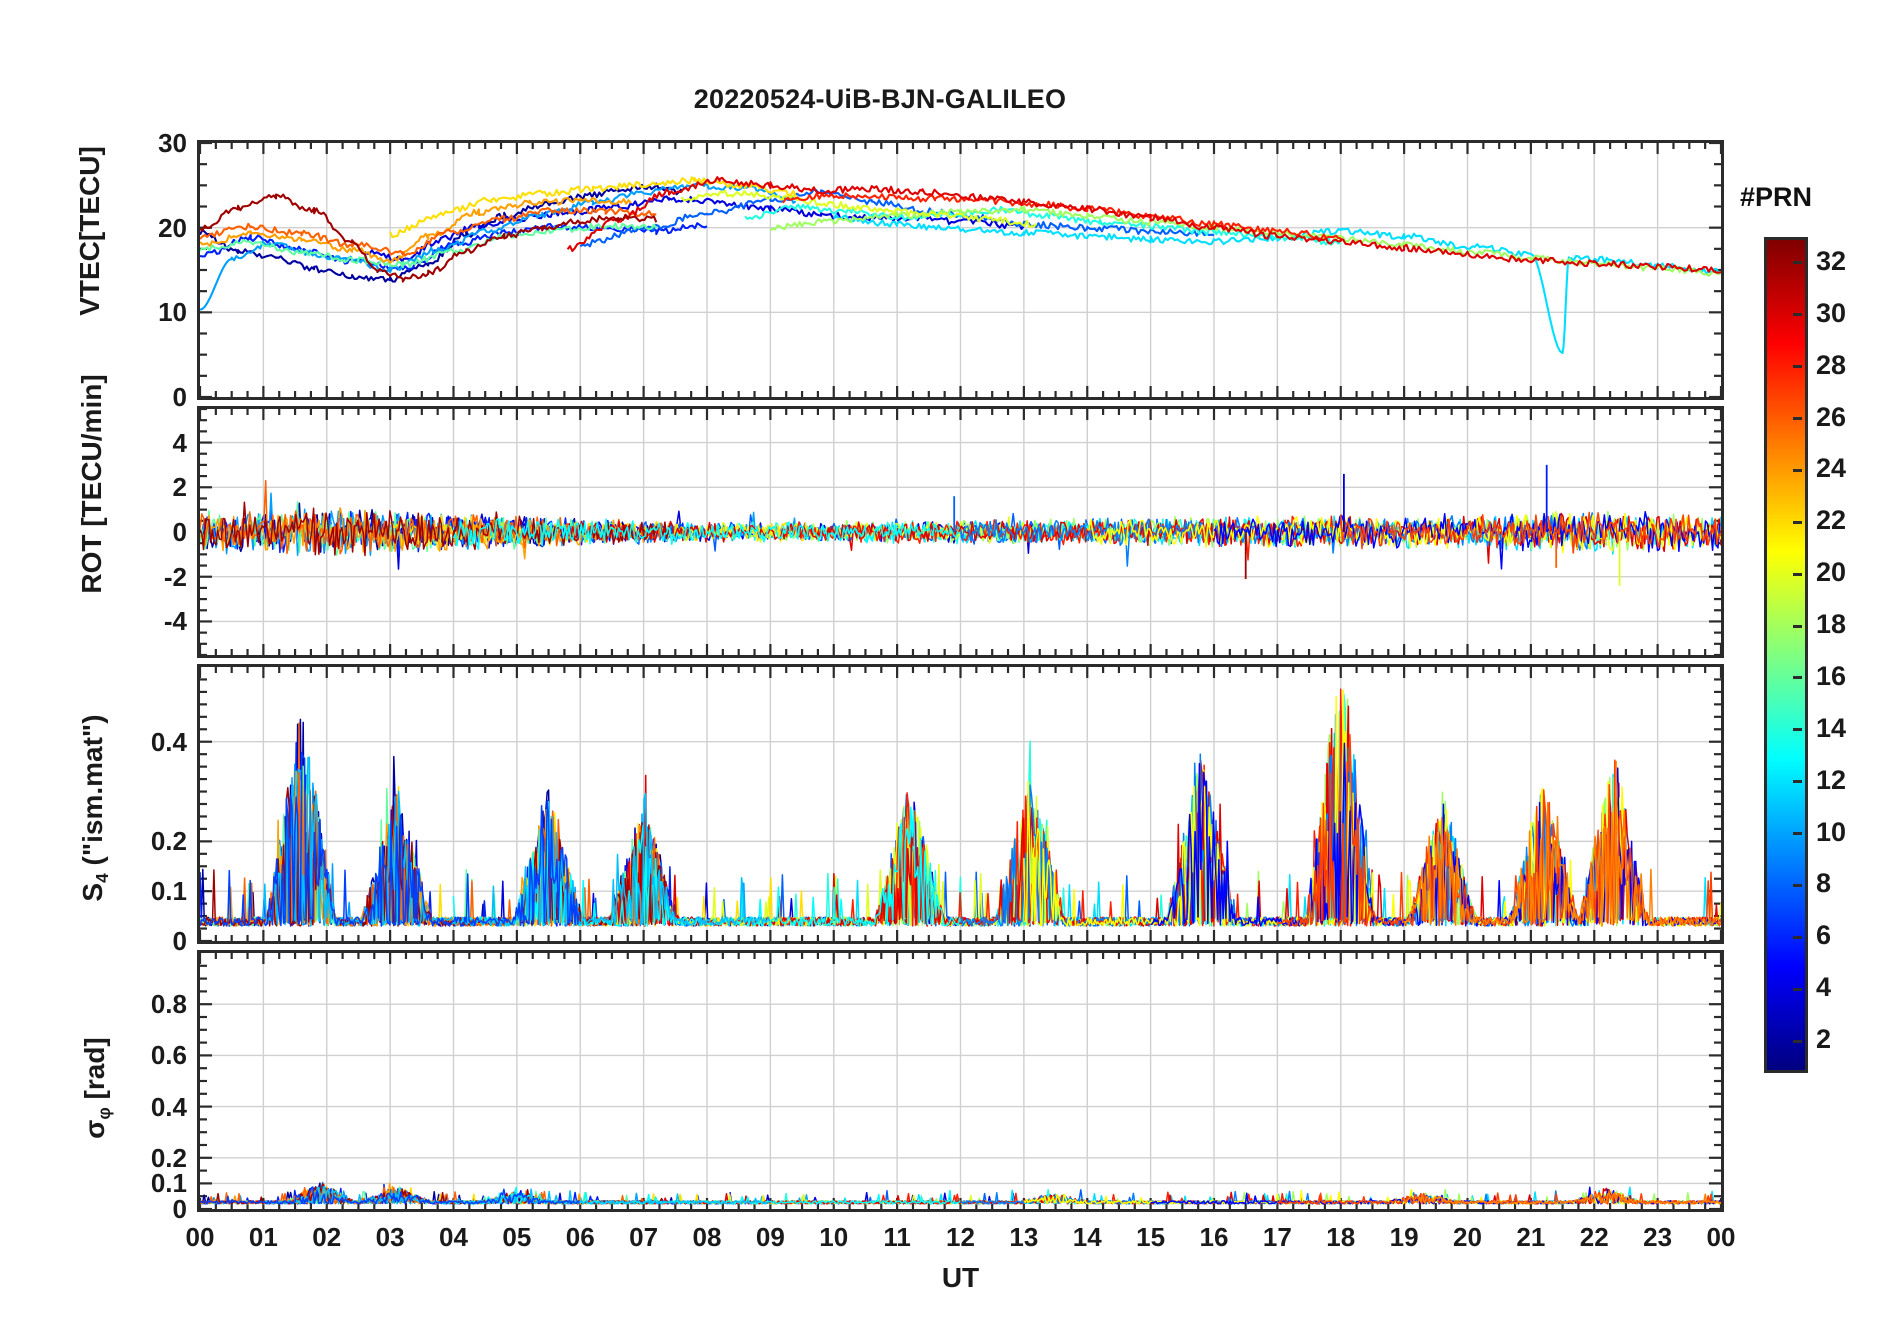  I want to click on figure-title: 20220524-UiB-BJN-GALILEO, so click(880, 99).